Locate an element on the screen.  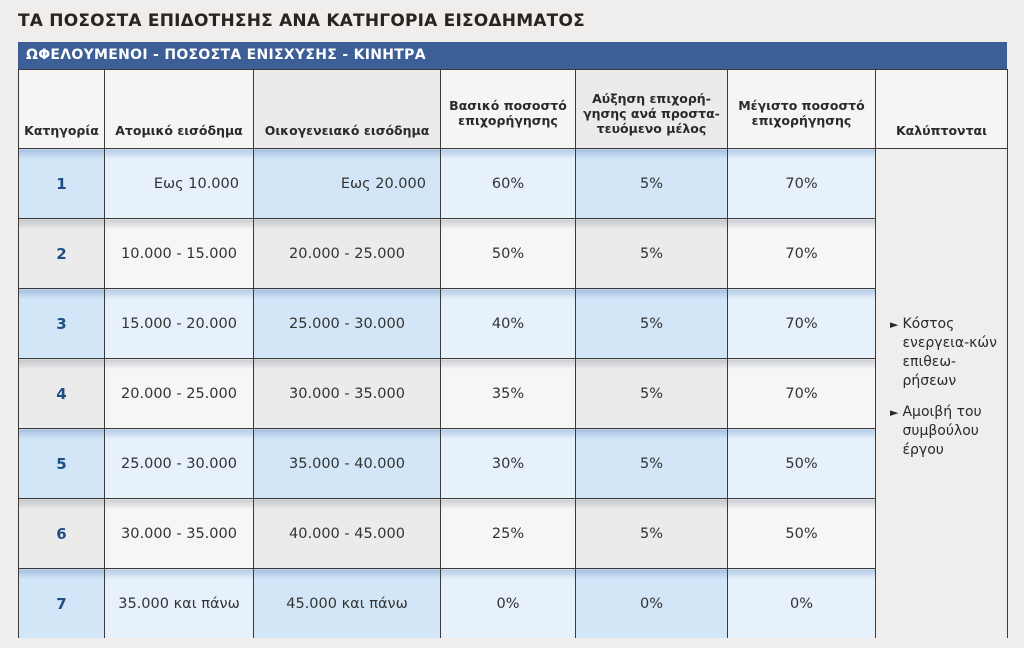
covered-item: ► Κόστος ενεργεια-κών επιθεω-ρήσεων is located at coordinates (943, 352).